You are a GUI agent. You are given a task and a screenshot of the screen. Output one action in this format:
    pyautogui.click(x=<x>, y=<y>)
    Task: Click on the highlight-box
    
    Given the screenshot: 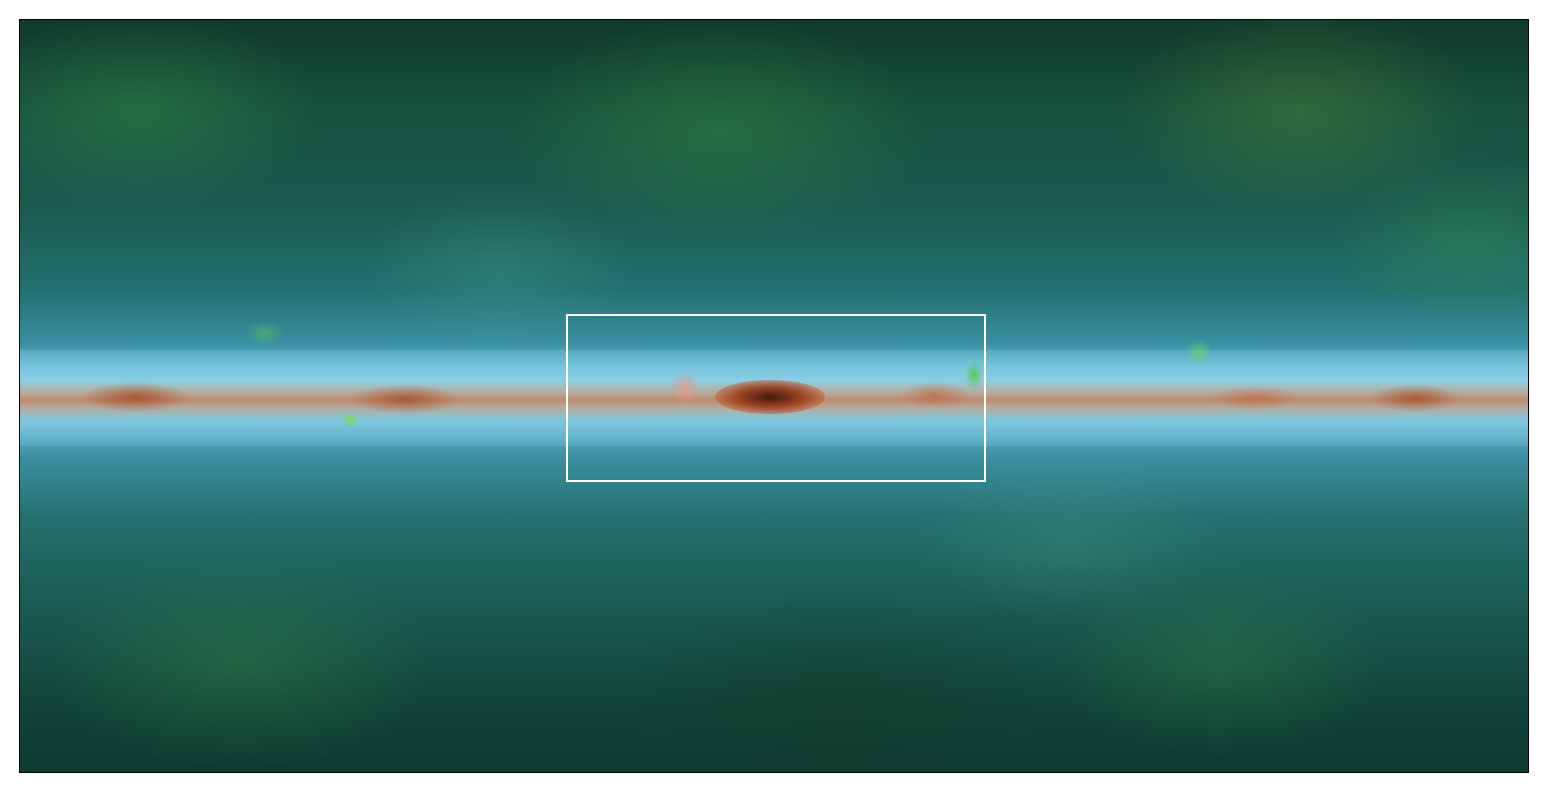 What is the action you would take?
    pyautogui.click(x=776, y=398)
    